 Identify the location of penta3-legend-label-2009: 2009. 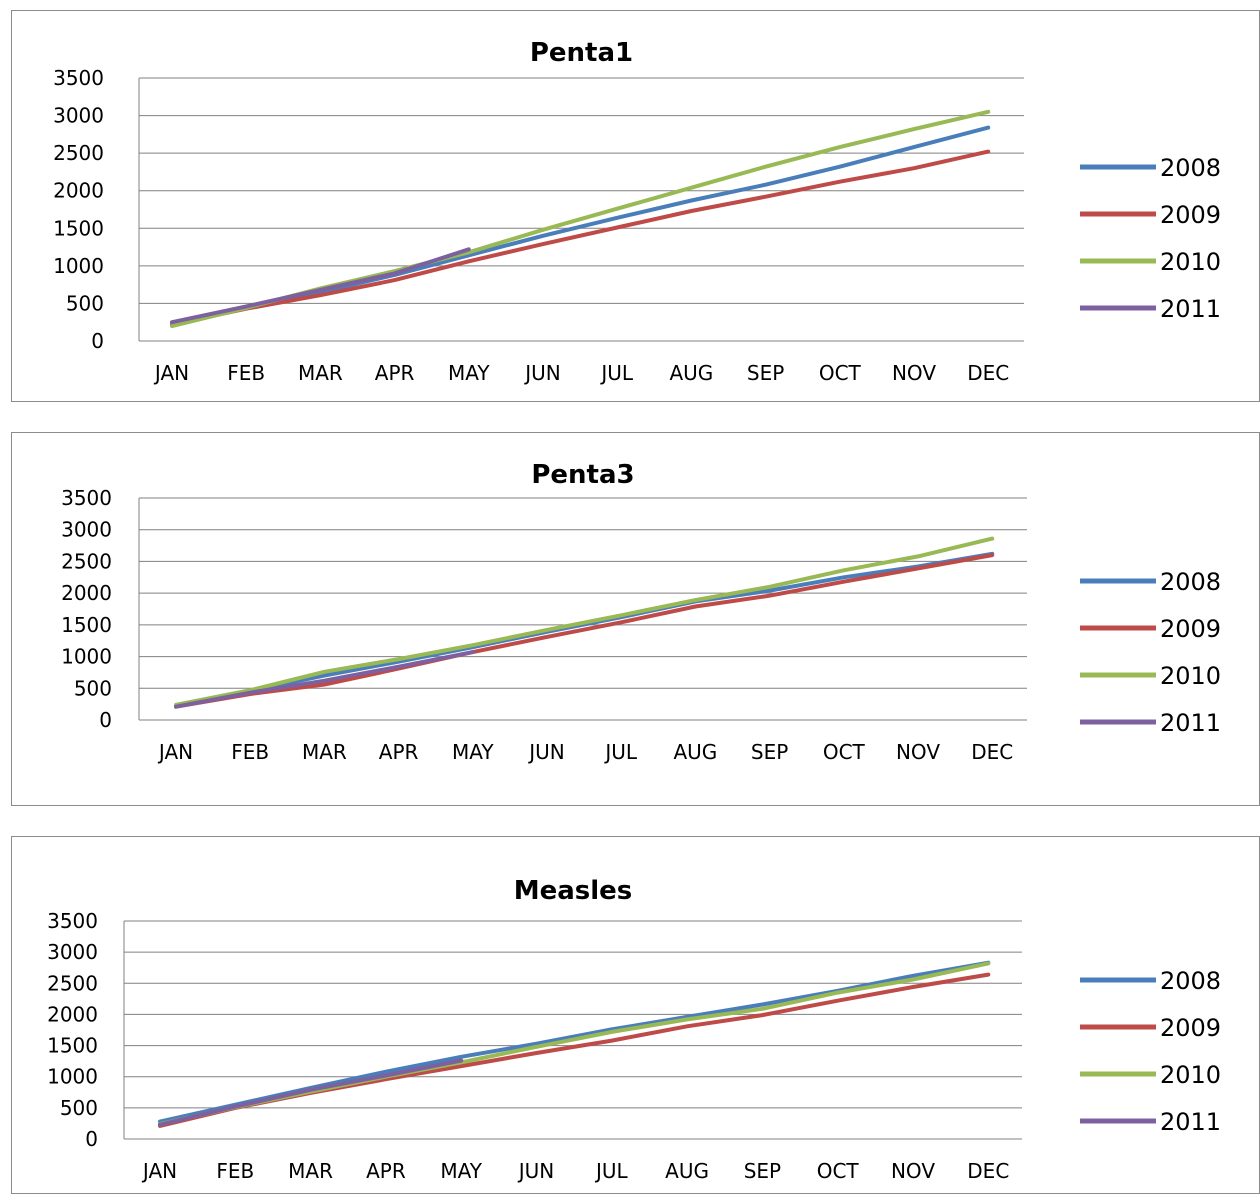
(1190, 629).